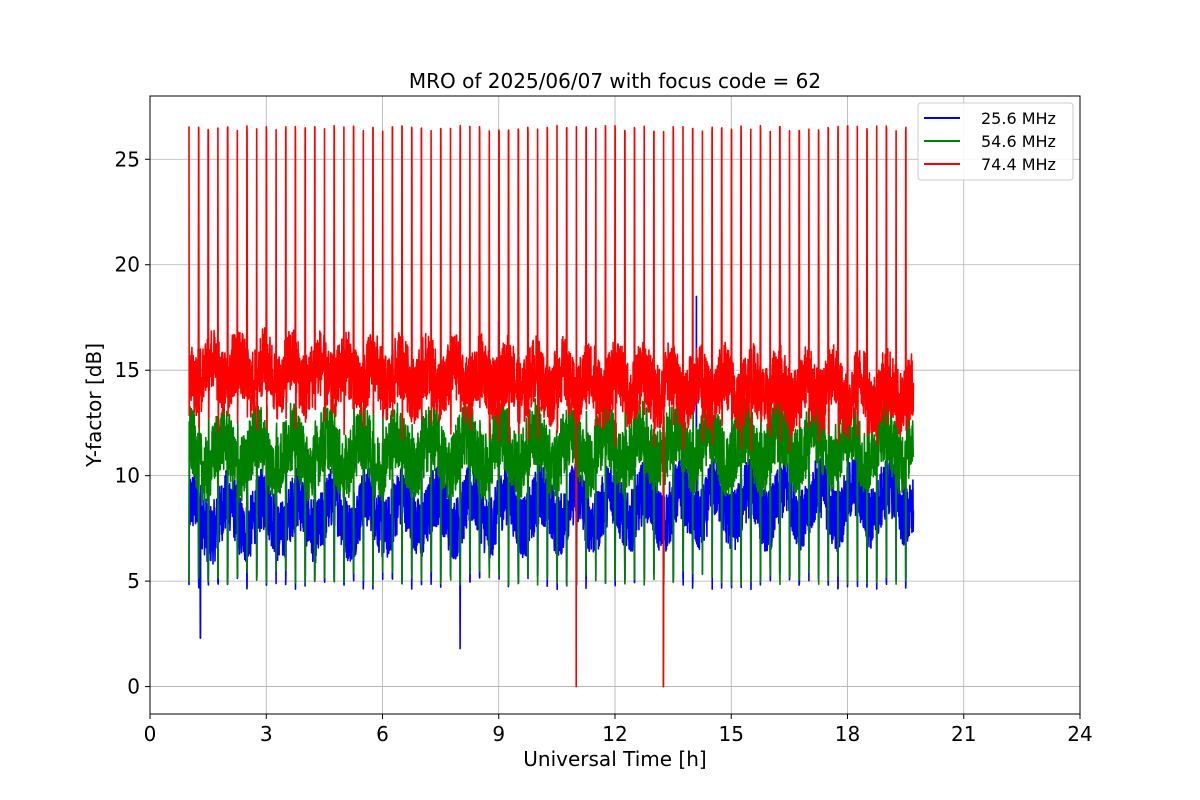 This screenshot has height=800, width=1200. Describe the element at coordinates (127, 370) in the screenshot. I see `y-tick-label: 15` at that location.